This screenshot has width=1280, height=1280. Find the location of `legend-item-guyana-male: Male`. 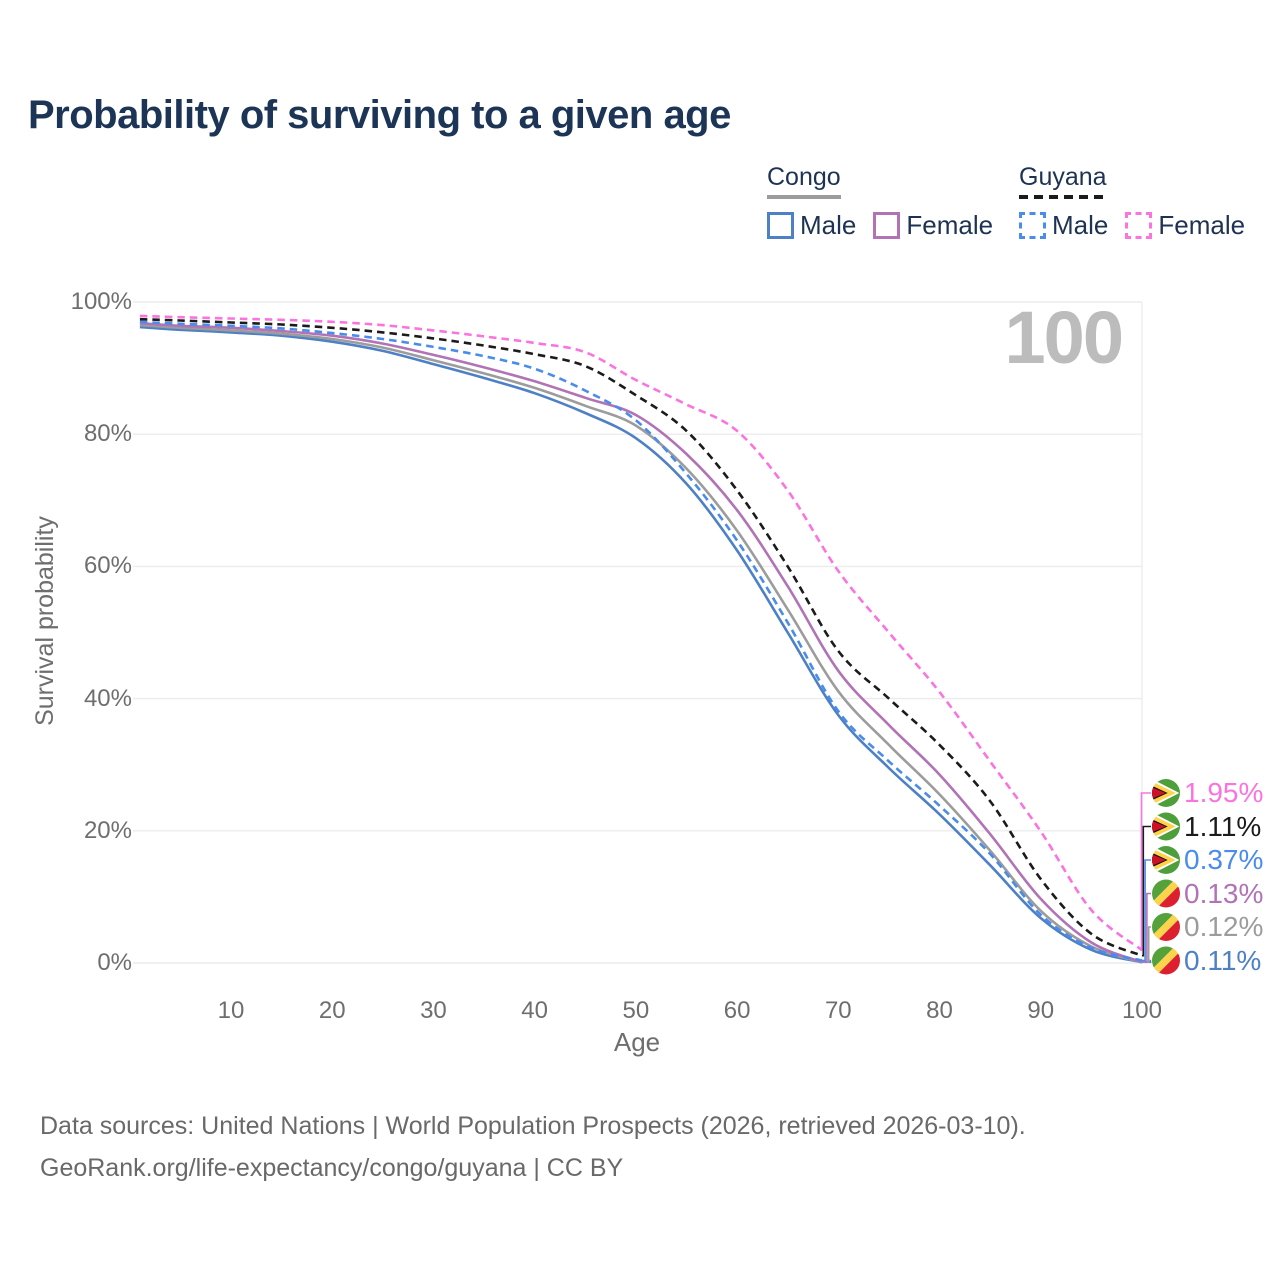

legend-item-guyana-male: Male is located at coordinates (1063, 225).